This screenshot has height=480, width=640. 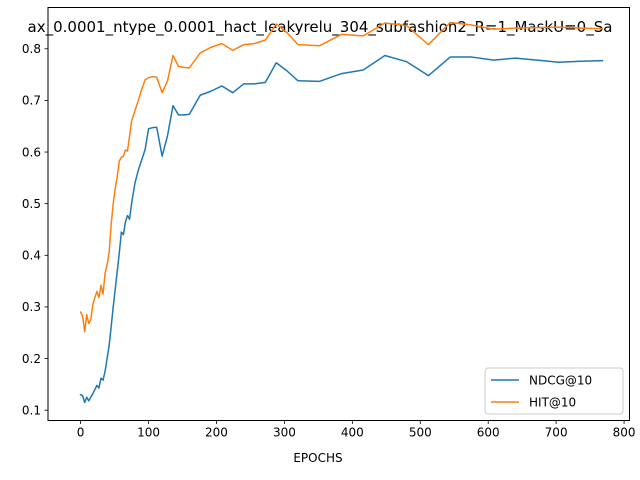 What do you see at coordinates (552, 403) in the screenshot?
I see `legend-label-hit: HIT@10` at bounding box center [552, 403].